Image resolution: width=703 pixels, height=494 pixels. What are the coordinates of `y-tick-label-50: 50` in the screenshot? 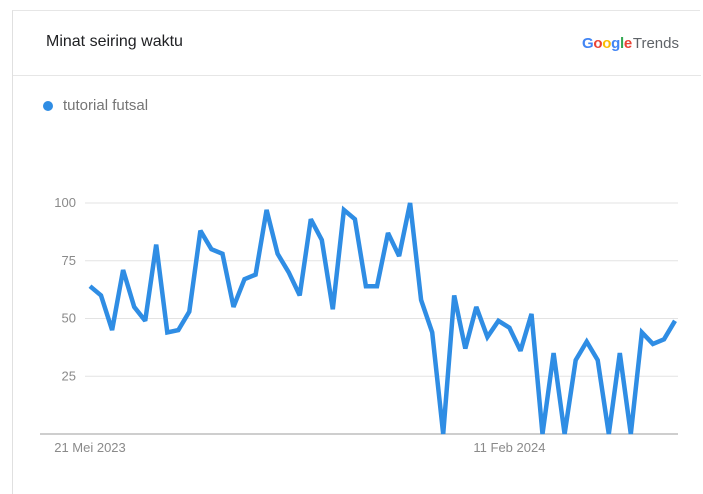 It's located at (69, 318).